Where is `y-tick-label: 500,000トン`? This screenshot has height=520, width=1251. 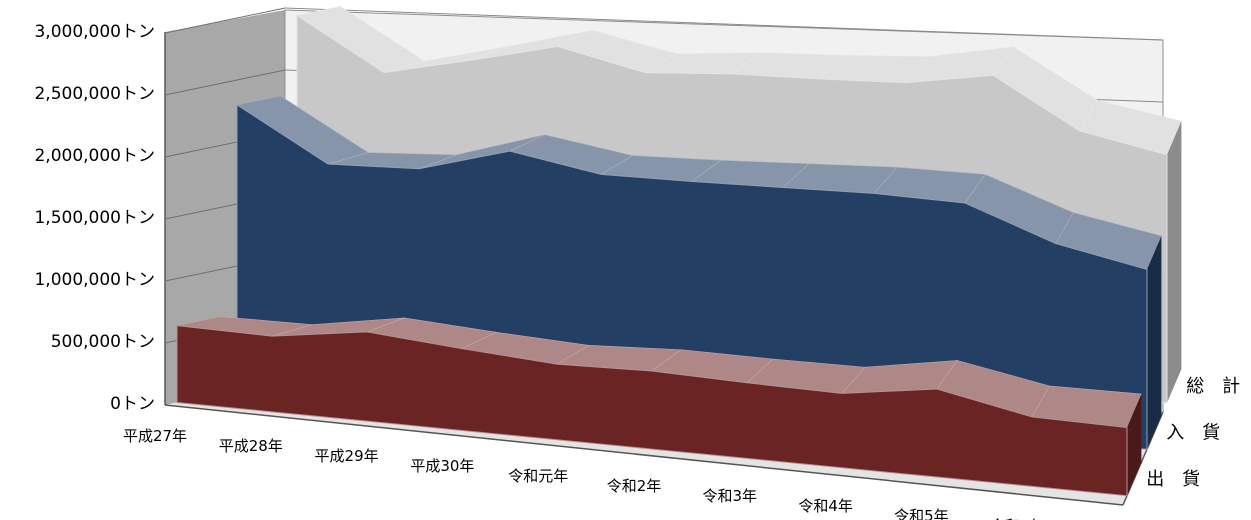
y-tick-label: 500,000トン is located at coordinates (103, 342).